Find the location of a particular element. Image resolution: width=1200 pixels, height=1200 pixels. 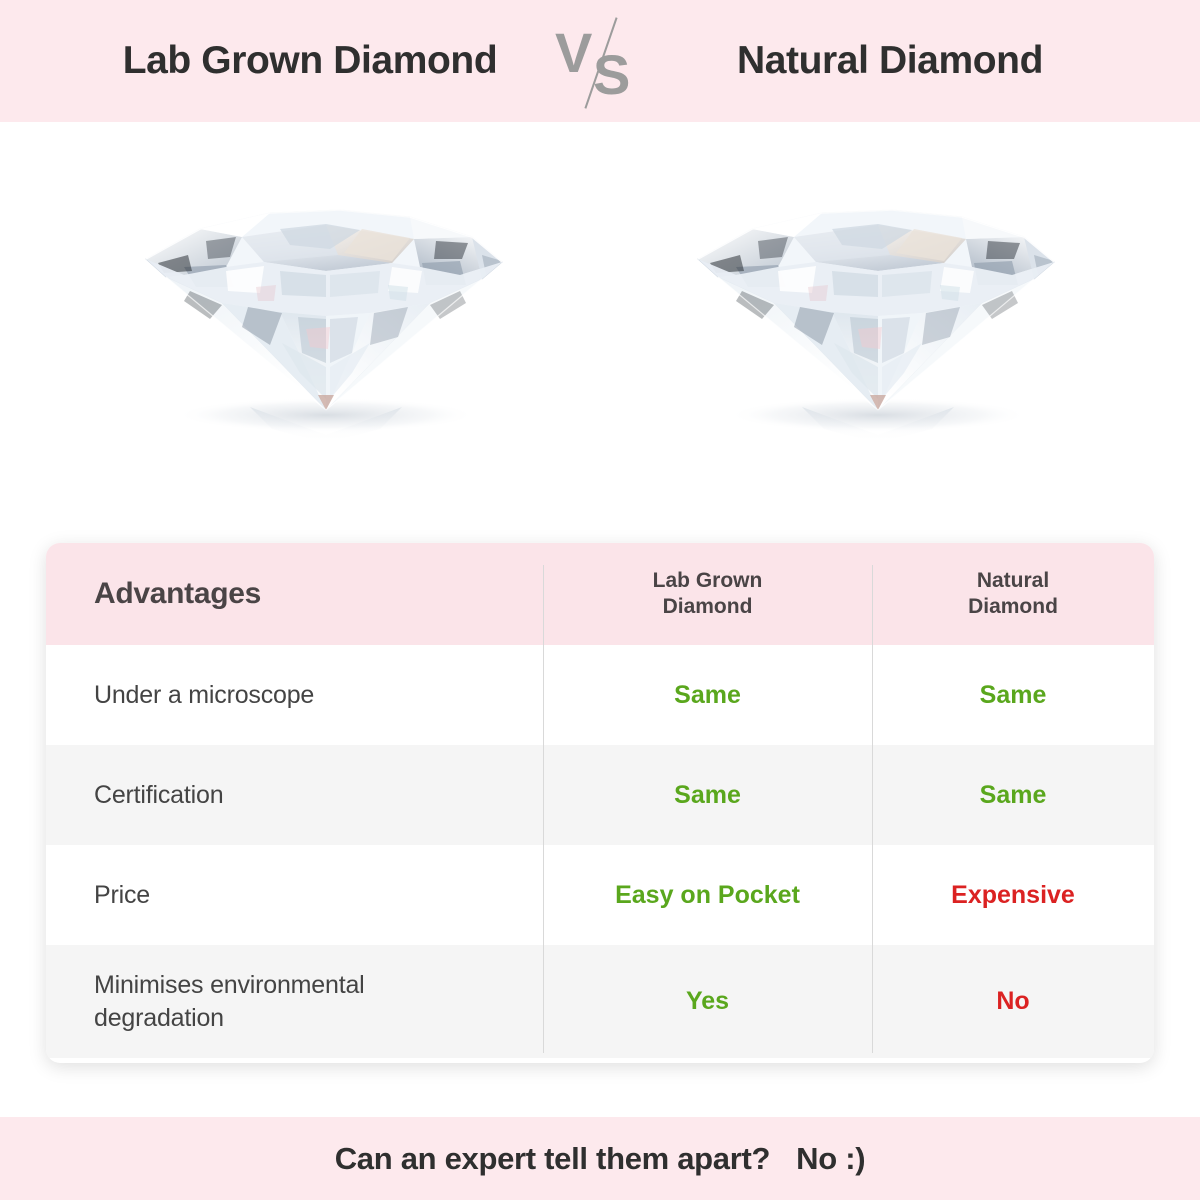

row-value-natural: Expensive is located at coordinates (1013, 894).